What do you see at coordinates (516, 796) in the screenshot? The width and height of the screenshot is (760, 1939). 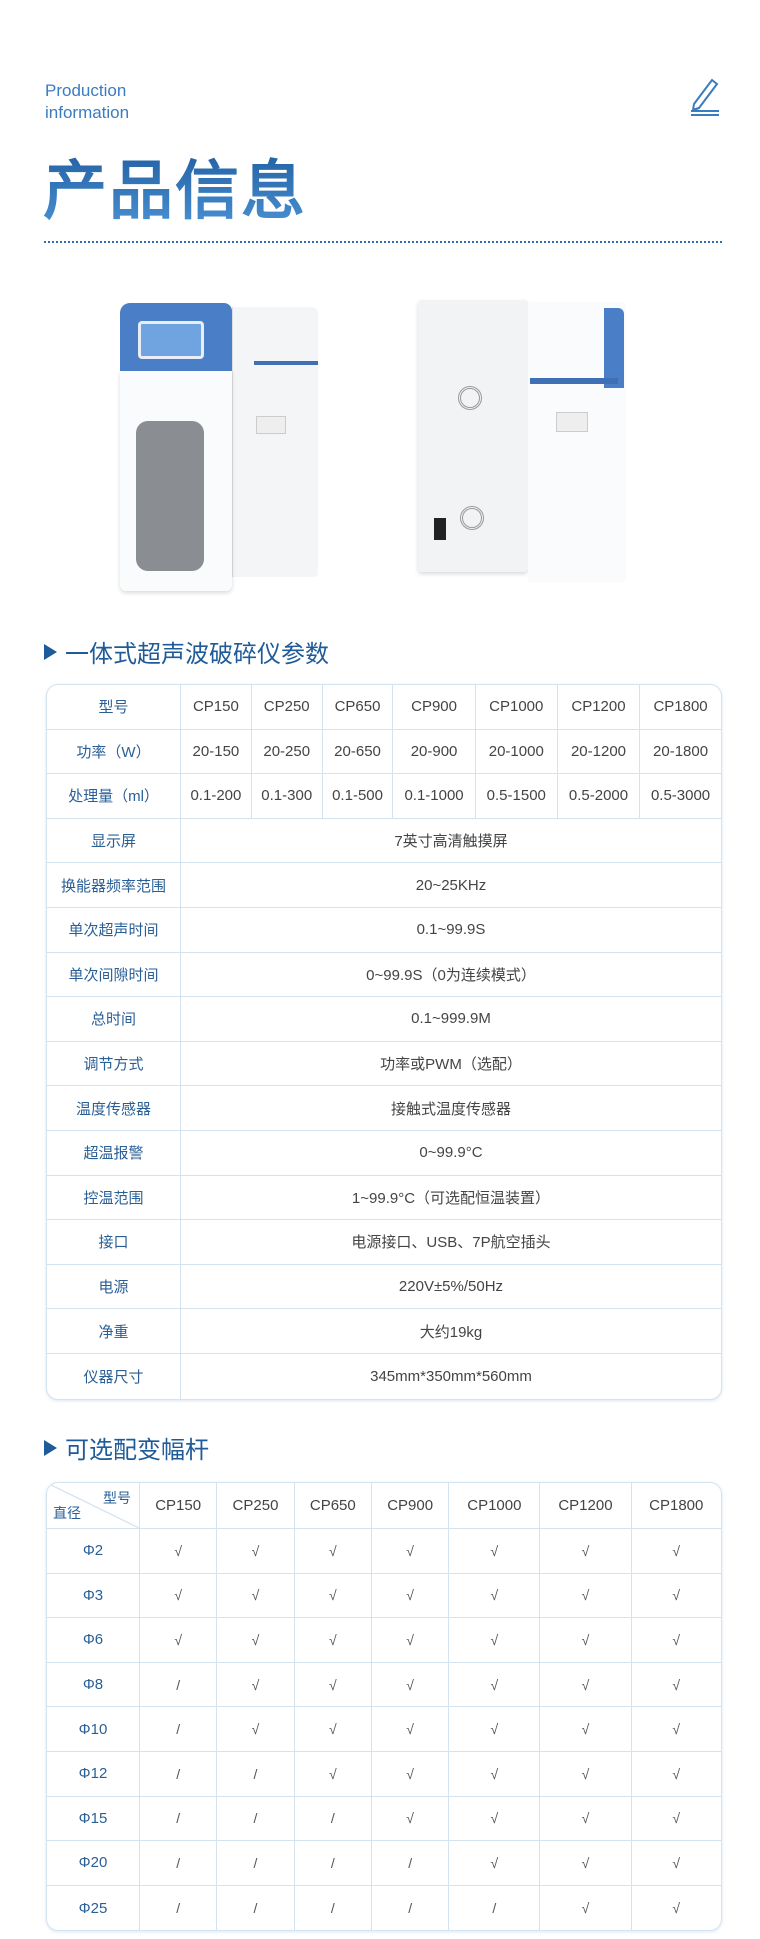 I see `value-cell: 0.5-1500` at bounding box center [516, 796].